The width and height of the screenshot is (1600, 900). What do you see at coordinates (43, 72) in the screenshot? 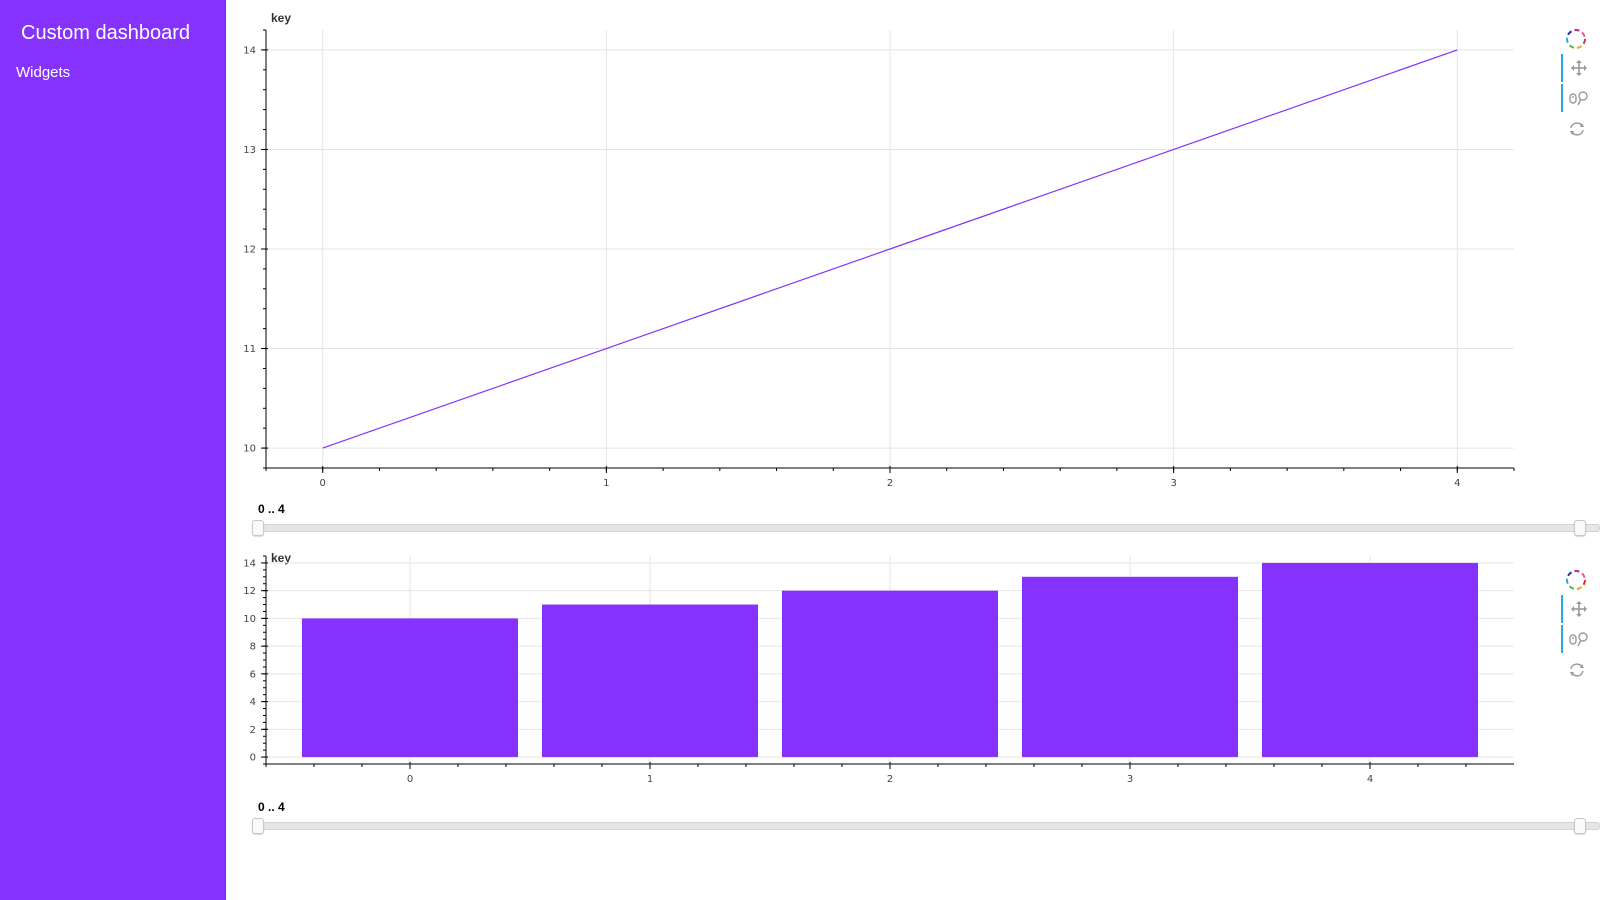
I see `sidebar-item-widgets: Widgets` at bounding box center [43, 72].